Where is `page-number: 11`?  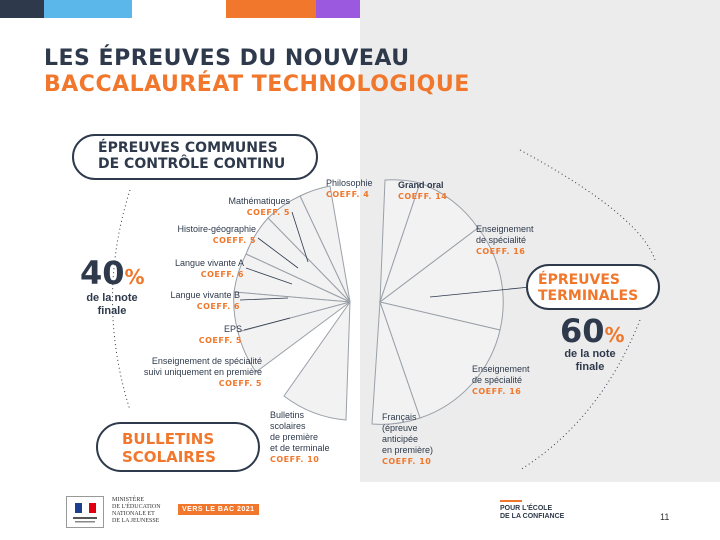
page-number: 11 is located at coordinates (665, 517).